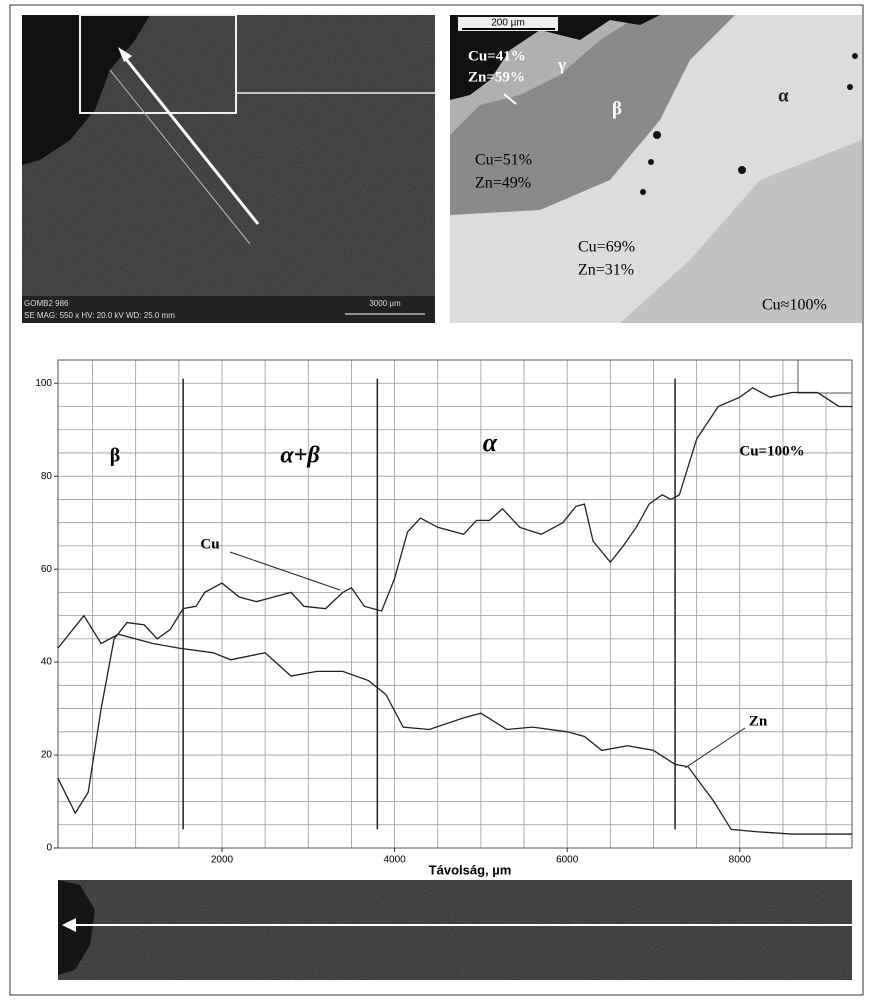 Image resolution: width=871 pixels, height=1005 pixels. Describe the element at coordinates (606, 270) in the screenshot. I see `alpha-zn: Zn=31%` at that location.